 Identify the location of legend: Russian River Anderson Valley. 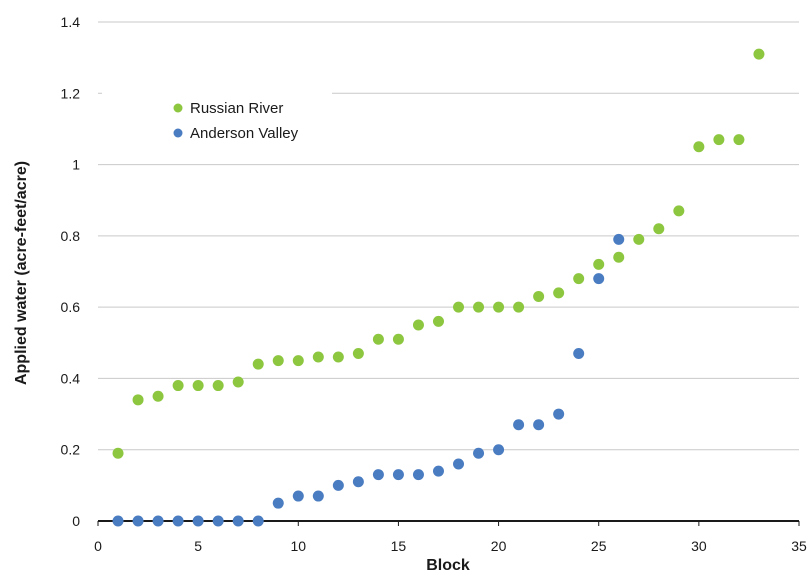
(236, 121).